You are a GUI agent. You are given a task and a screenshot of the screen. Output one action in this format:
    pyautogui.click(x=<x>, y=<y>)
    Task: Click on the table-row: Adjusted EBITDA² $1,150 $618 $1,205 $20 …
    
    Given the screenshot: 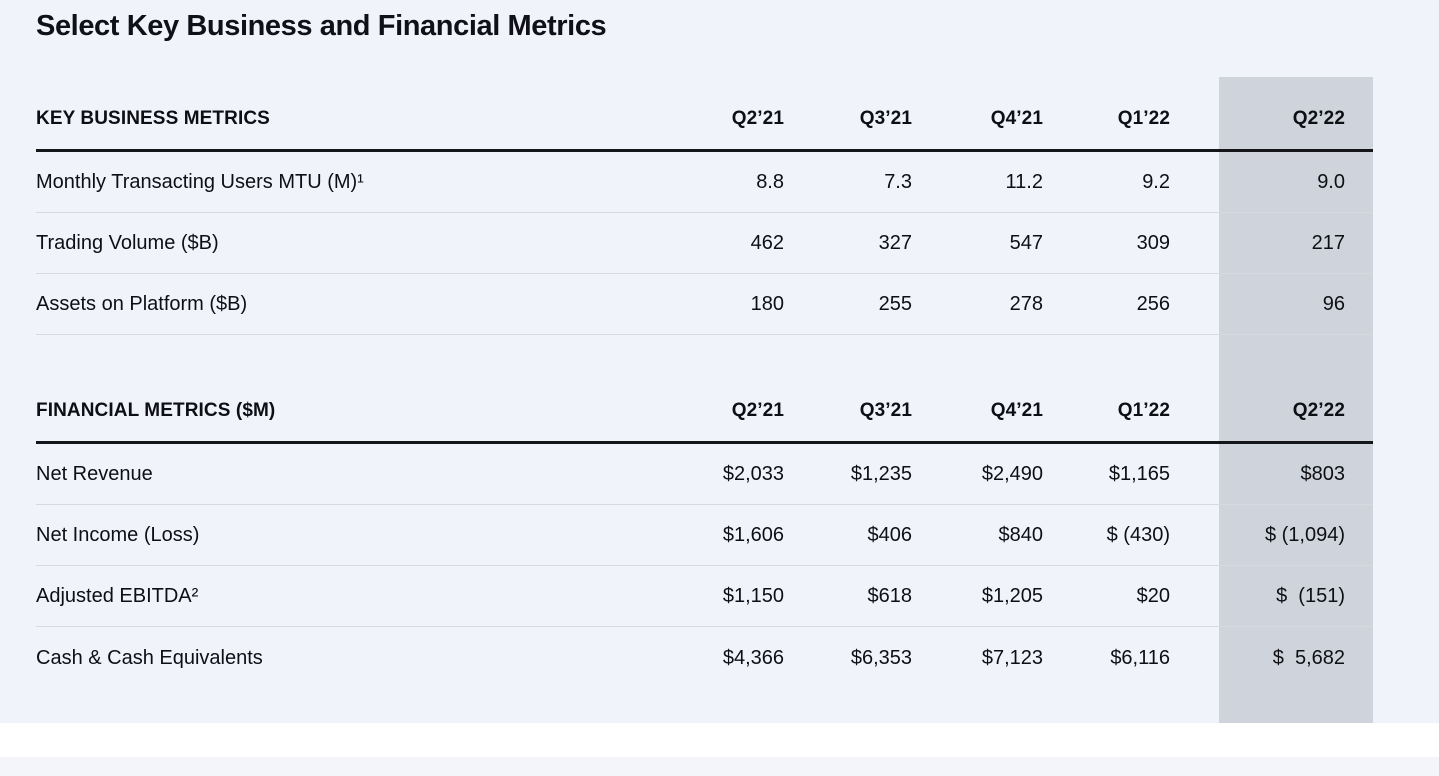 What is the action you would take?
    pyautogui.click(x=704, y=596)
    